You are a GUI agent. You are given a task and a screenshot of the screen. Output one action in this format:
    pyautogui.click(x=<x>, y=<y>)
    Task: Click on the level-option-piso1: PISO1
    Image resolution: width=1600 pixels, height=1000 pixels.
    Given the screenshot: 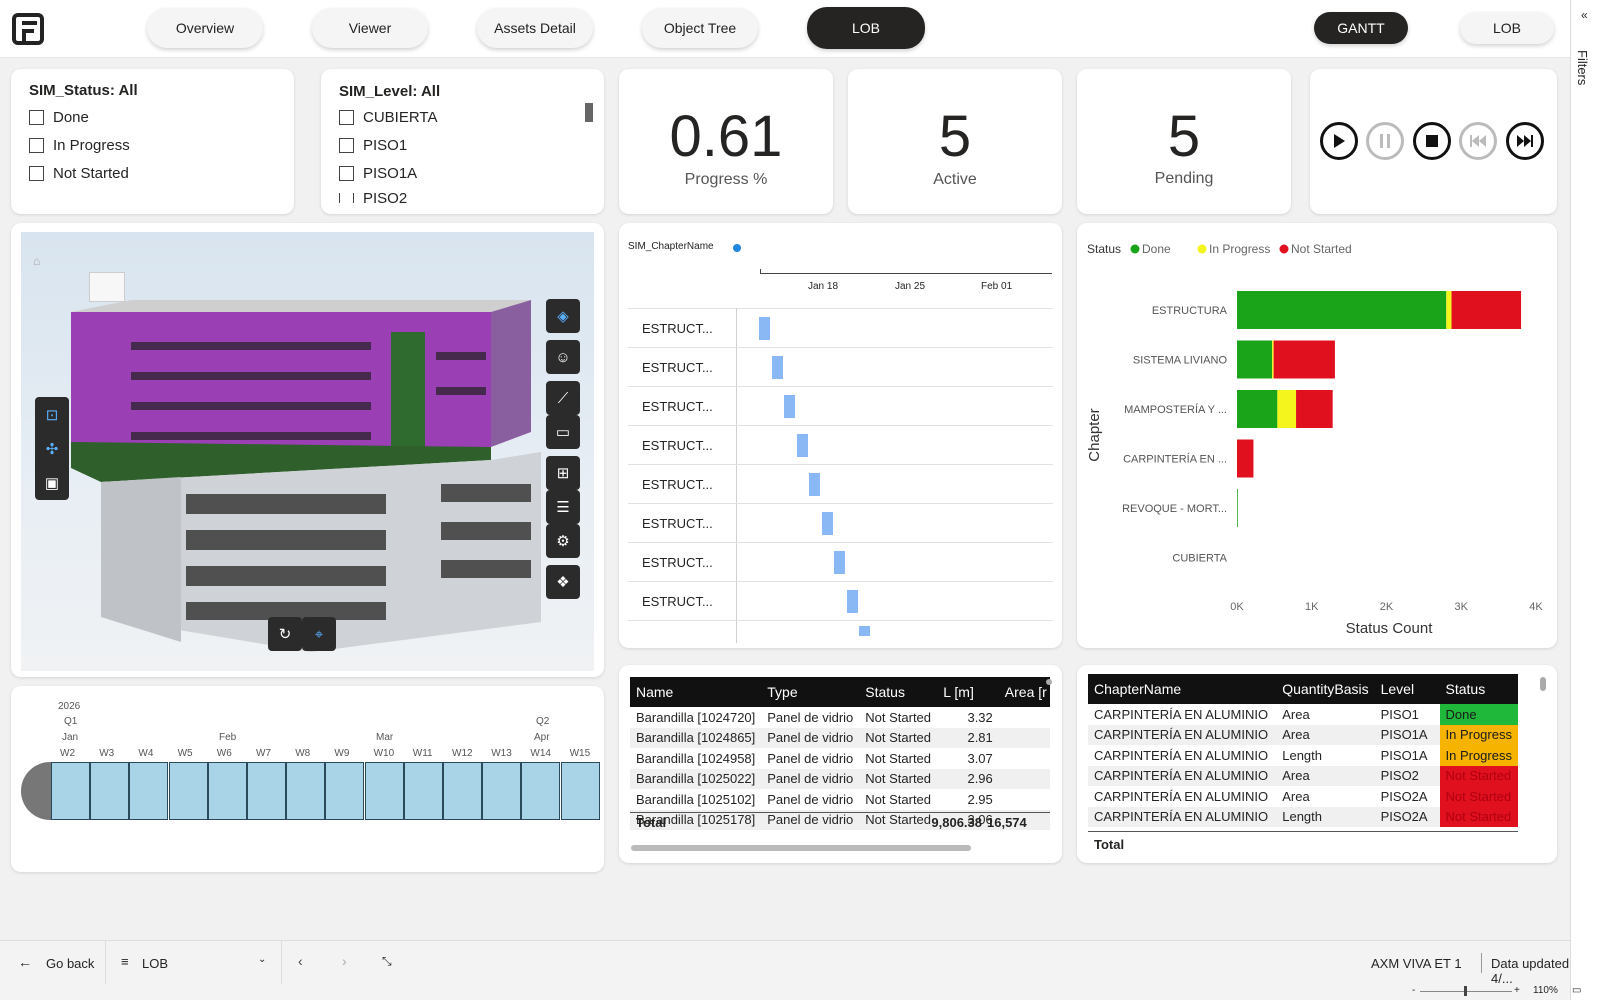 What is the action you would take?
    pyautogui.click(x=373, y=145)
    